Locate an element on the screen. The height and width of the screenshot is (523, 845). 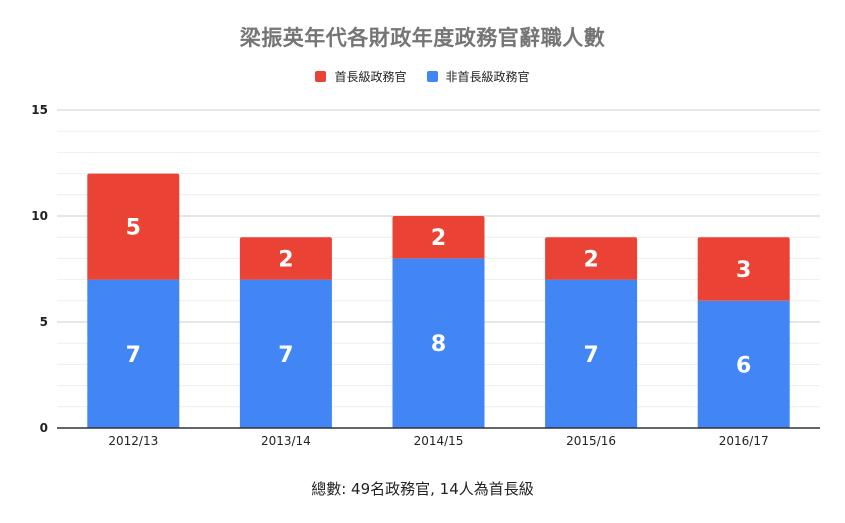
y-tick-label: 5 is located at coordinates (44, 322).